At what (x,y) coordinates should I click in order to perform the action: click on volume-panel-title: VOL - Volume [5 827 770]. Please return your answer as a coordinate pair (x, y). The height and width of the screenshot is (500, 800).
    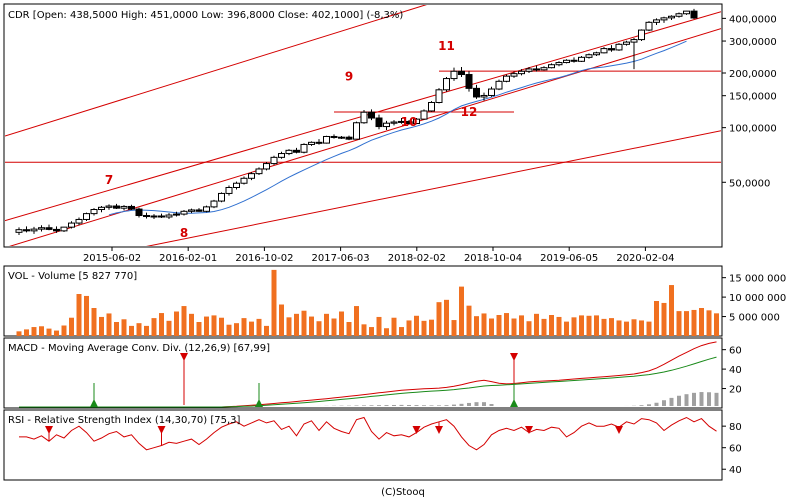
    Looking at the image, I should click on (72, 276).